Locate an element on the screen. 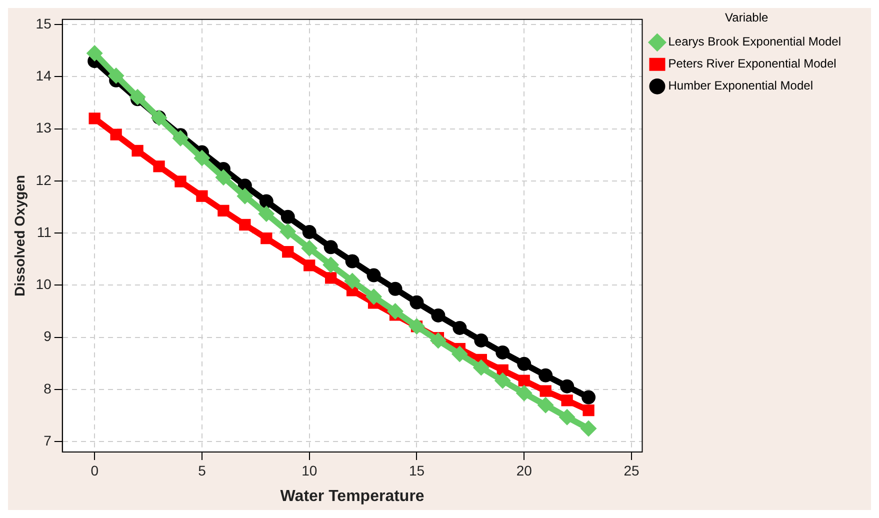 The height and width of the screenshot is (518, 879). legend-label: Learys Brook Exponential Model is located at coordinates (754, 41).